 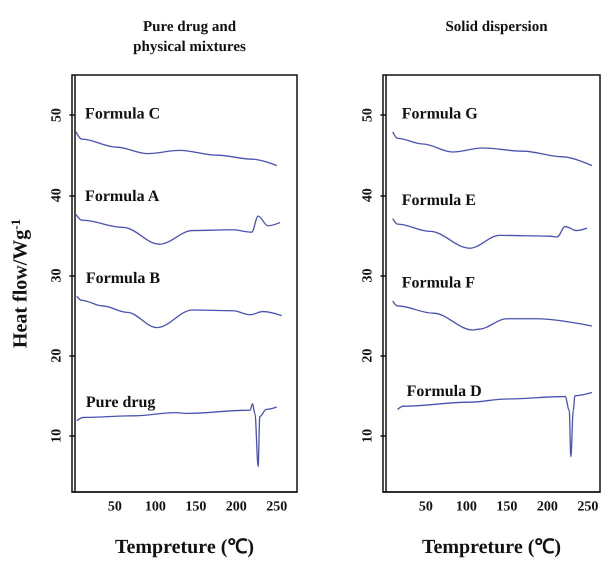 I want to click on series-label: Formula A, so click(x=122, y=197).